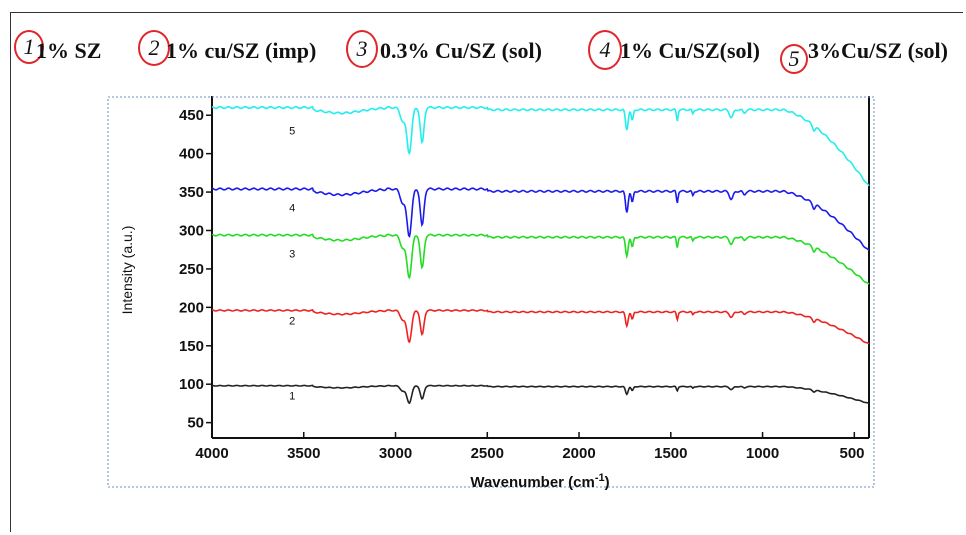 The width and height of the screenshot is (966, 535). What do you see at coordinates (29, 47) in the screenshot?
I see `legend-badge-1: 1` at bounding box center [29, 47].